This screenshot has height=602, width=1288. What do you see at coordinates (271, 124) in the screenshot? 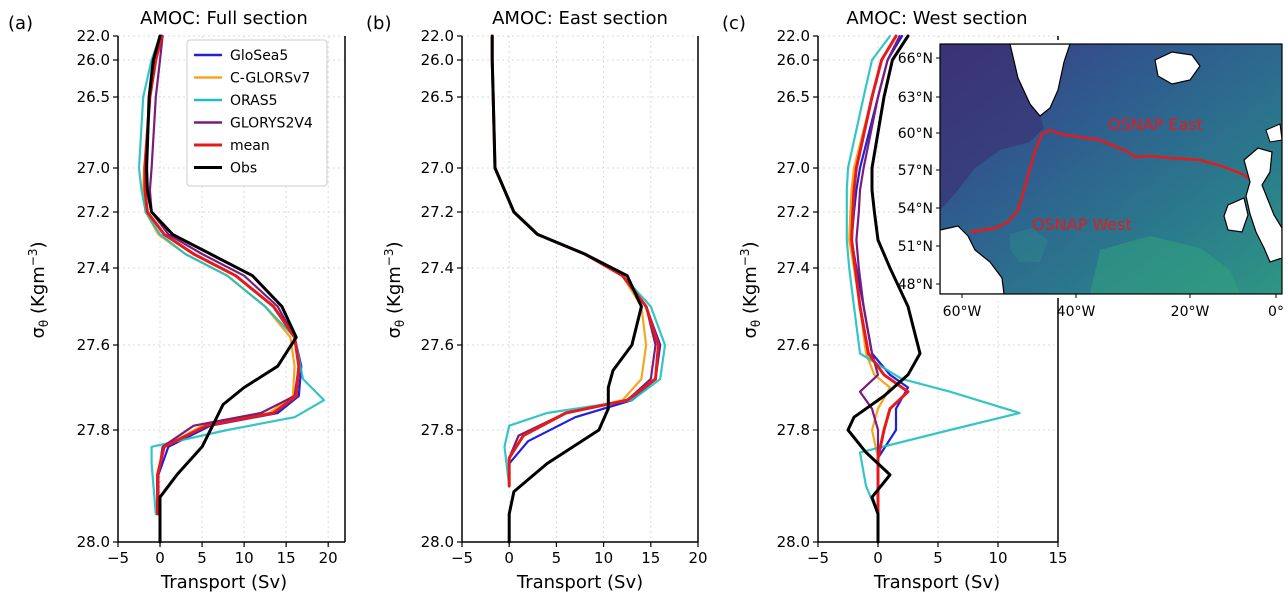
I see `legend-label: GLORYS2V4` at bounding box center [271, 124].